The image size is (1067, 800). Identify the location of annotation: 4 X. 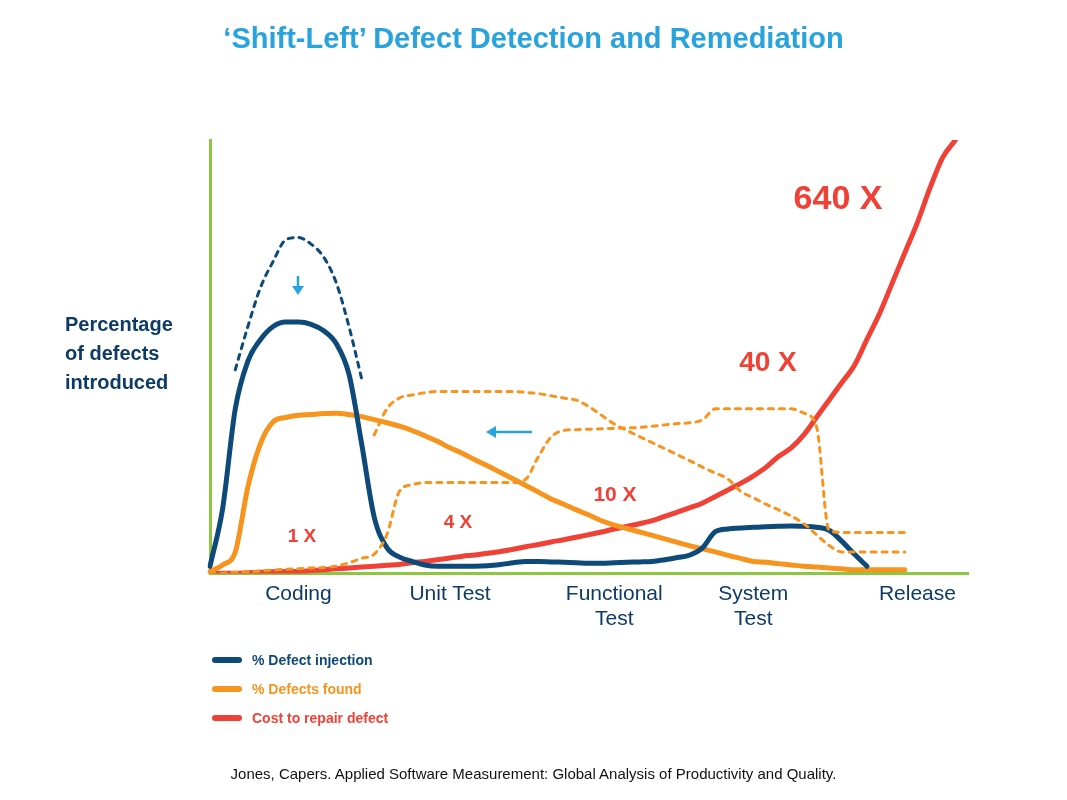
(458, 522).